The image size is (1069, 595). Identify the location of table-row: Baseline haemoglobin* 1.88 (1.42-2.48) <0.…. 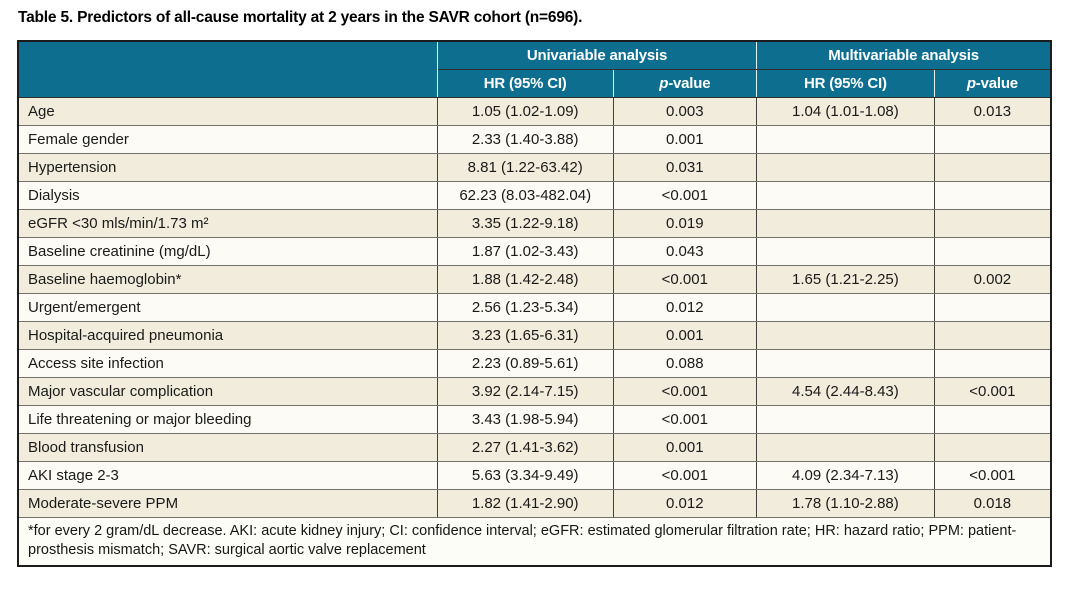
(534, 279).